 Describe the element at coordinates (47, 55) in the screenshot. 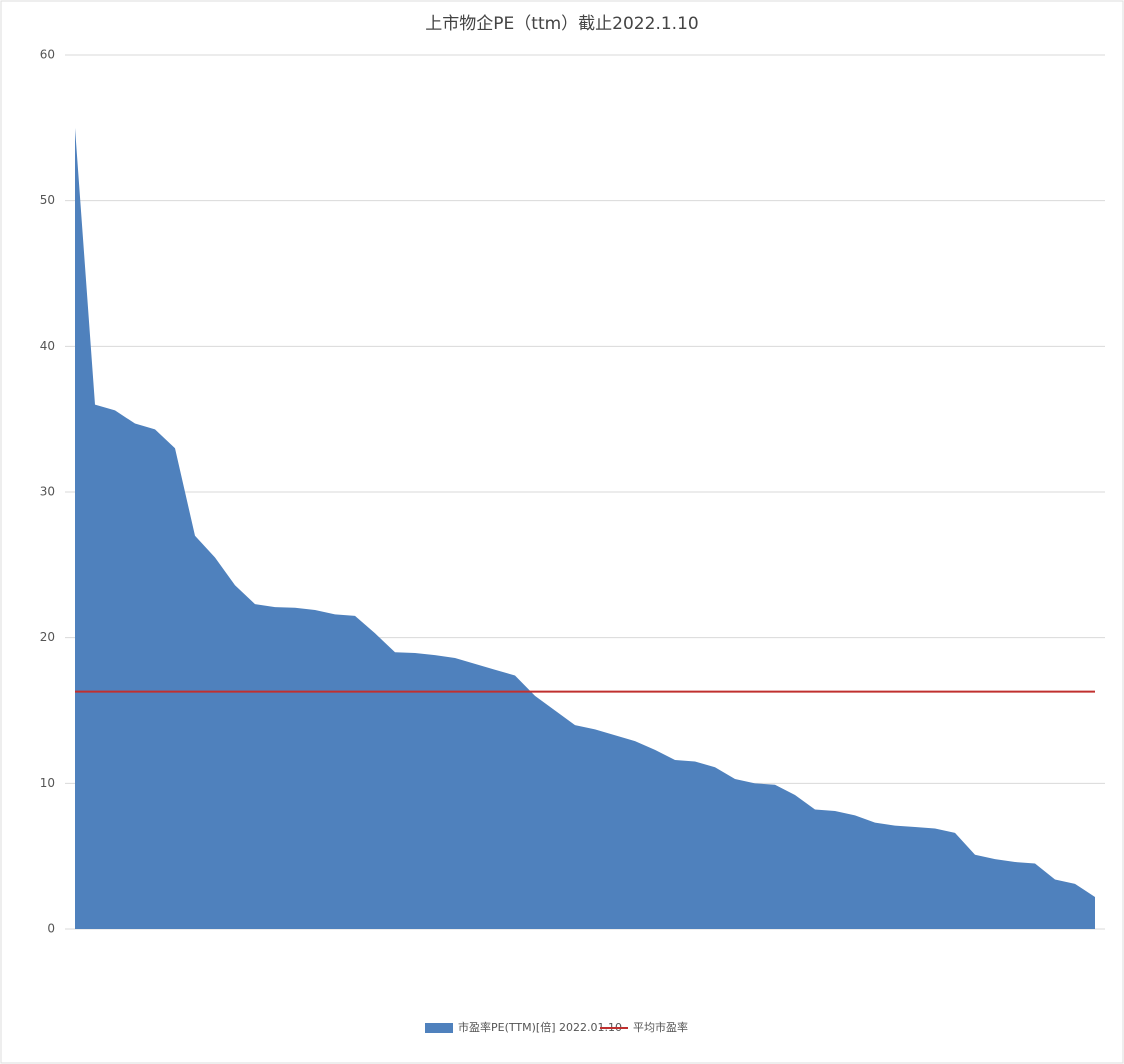

I see `y-tick-label: 60` at that location.